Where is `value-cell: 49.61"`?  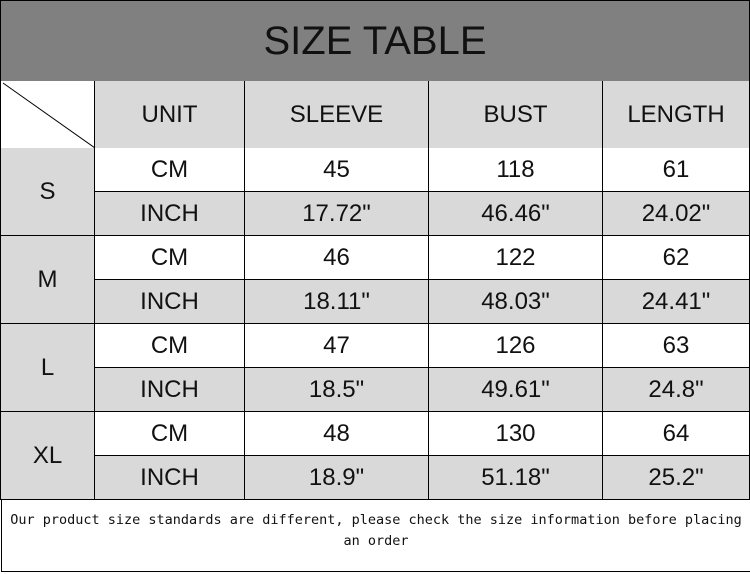 value-cell: 49.61" is located at coordinates (516, 390).